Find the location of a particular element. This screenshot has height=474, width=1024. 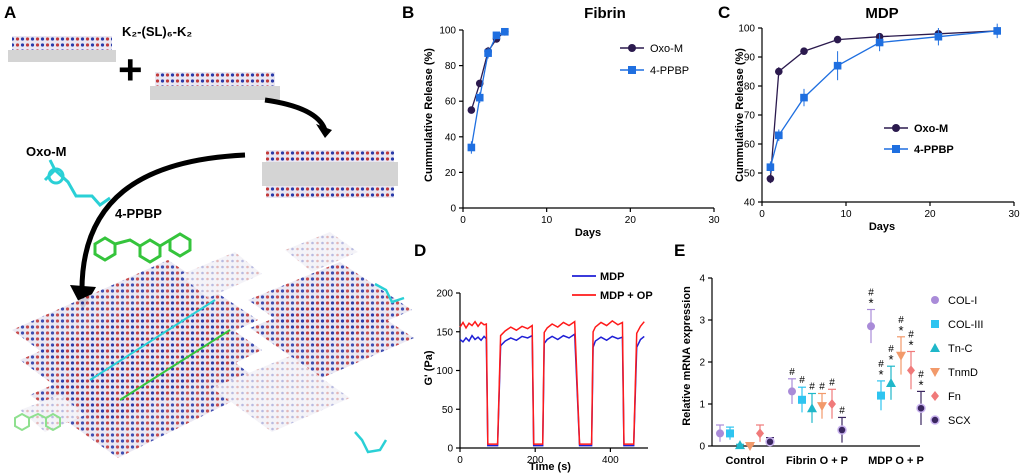

e-legend-marker-fn is located at coordinates (935, 396).